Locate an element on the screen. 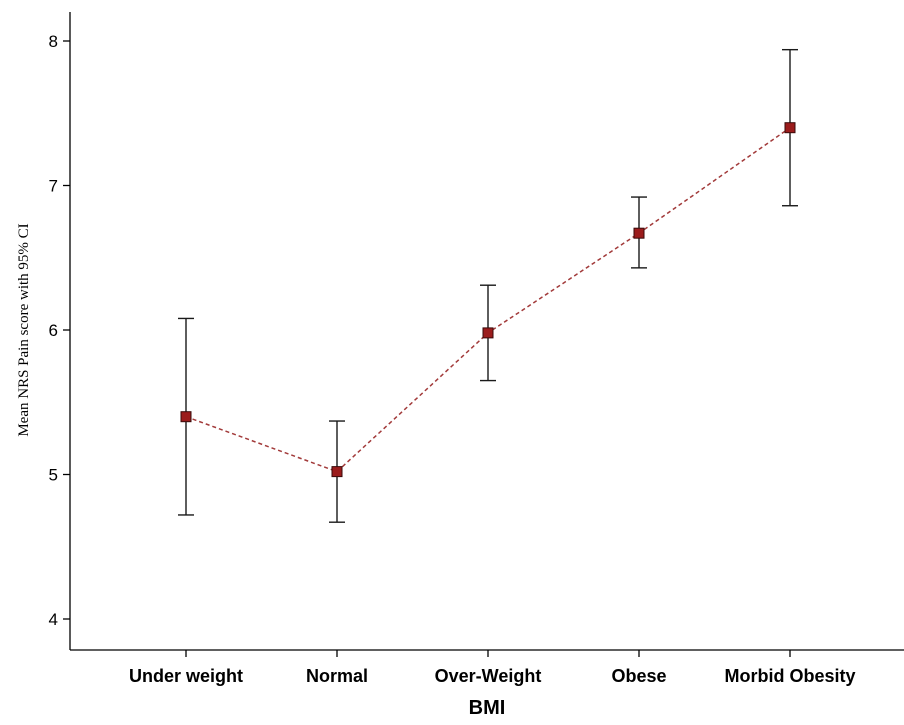  y-tick-label: 6 is located at coordinates (53, 330).